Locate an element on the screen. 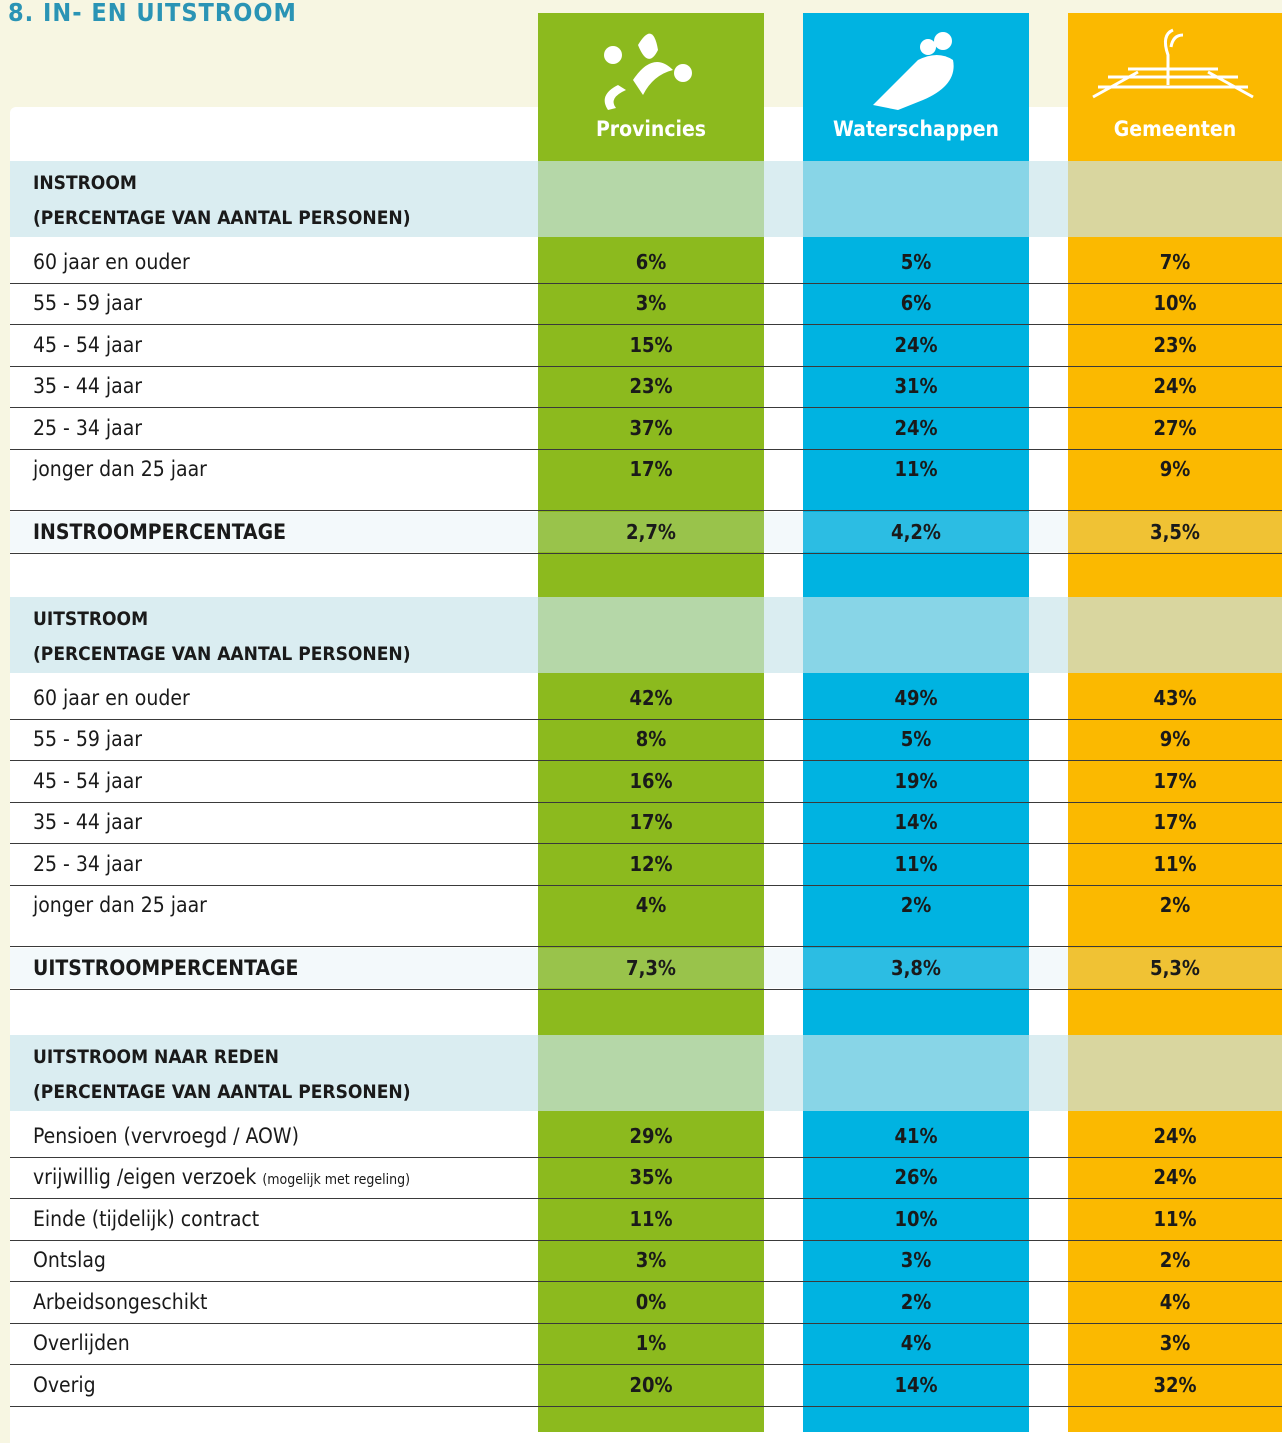 The height and width of the screenshot is (1443, 1282). cell-value: 26% is located at coordinates (916, 1177).